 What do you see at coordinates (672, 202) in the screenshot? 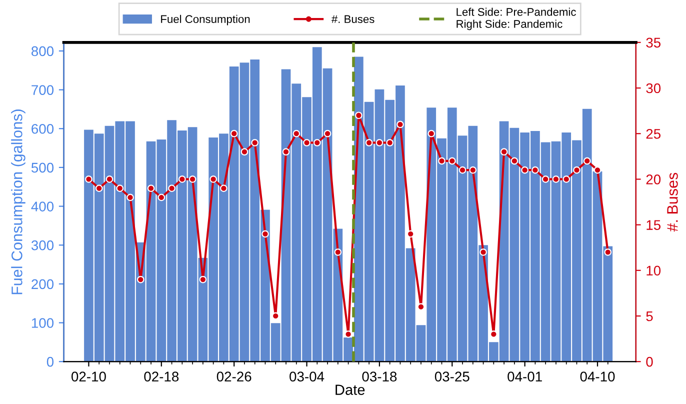
I see `y2-axis-title: #. Buses` at bounding box center [672, 202].